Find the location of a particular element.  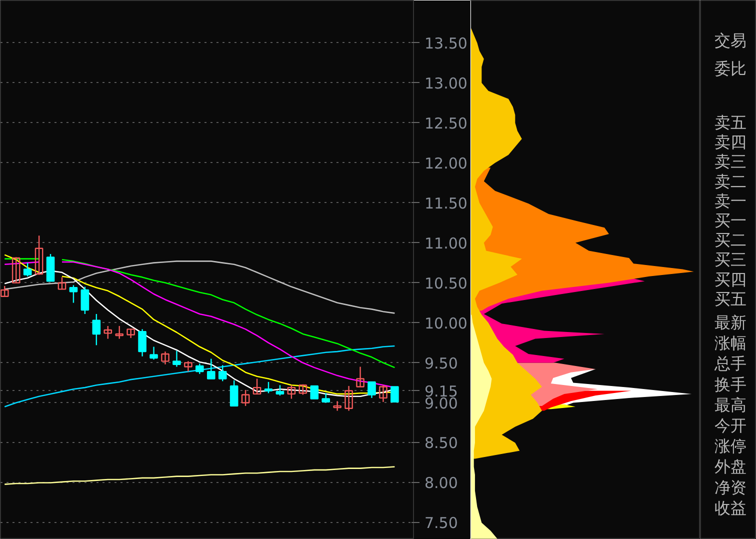

text: 今开 is located at coordinates (730, 425).